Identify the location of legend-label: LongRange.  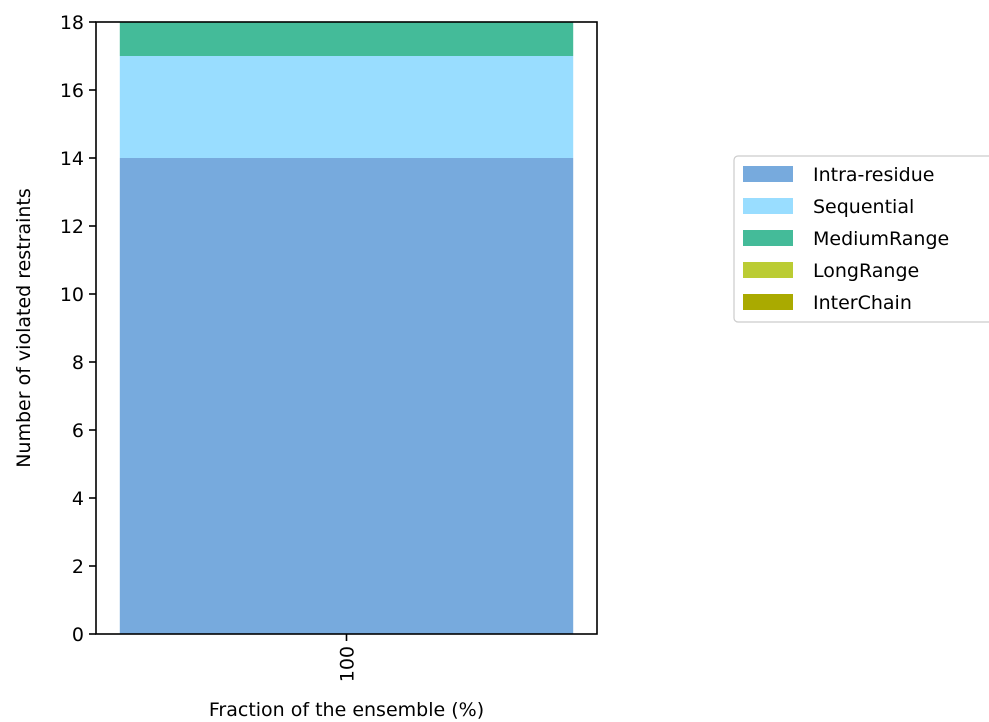
(866, 271).